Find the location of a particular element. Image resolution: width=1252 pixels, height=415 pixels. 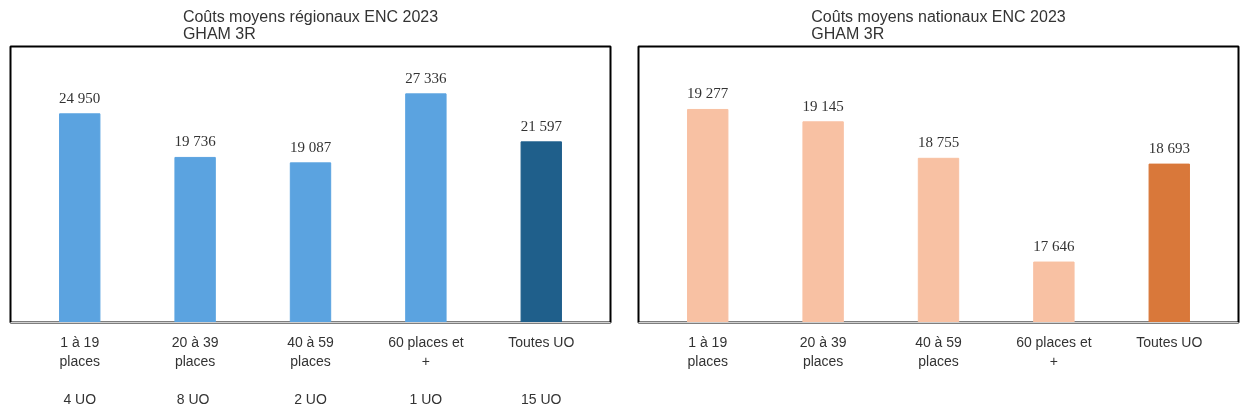

chart-title: Coûts moyens régionaux ENC 2023 GHAM 3R is located at coordinates (310, 24).